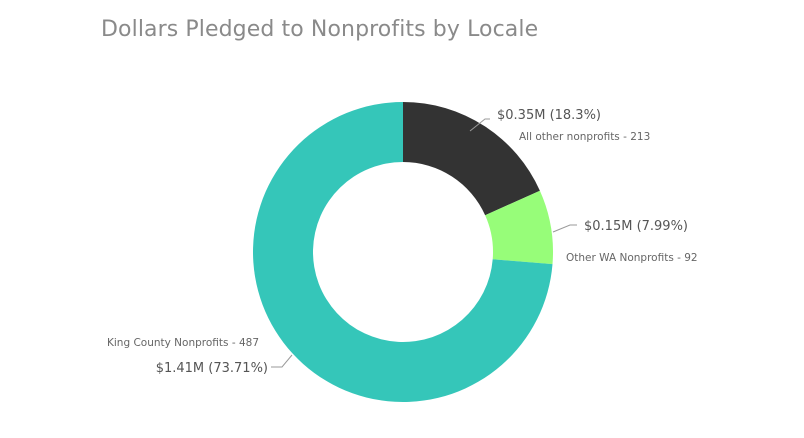 The image size is (804, 438). Describe the element at coordinates (632, 258) in the screenshot. I see `slice-category-label: Other WA Nonprofits - 92` at that location.